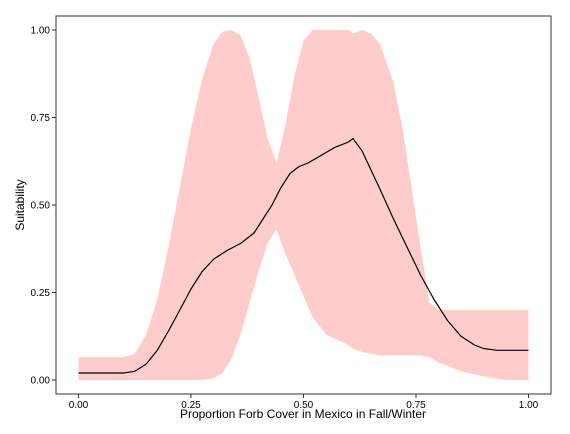  I want to click on x-tick-label: 0.50, so click(304, 405).